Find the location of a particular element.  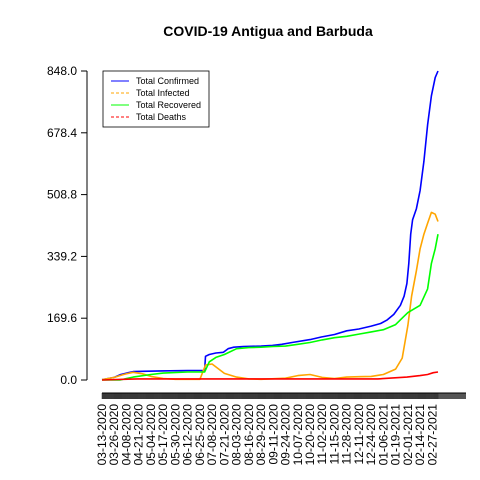

x-tick-label: 05-17-2020 is located at coordinates (163, 435).